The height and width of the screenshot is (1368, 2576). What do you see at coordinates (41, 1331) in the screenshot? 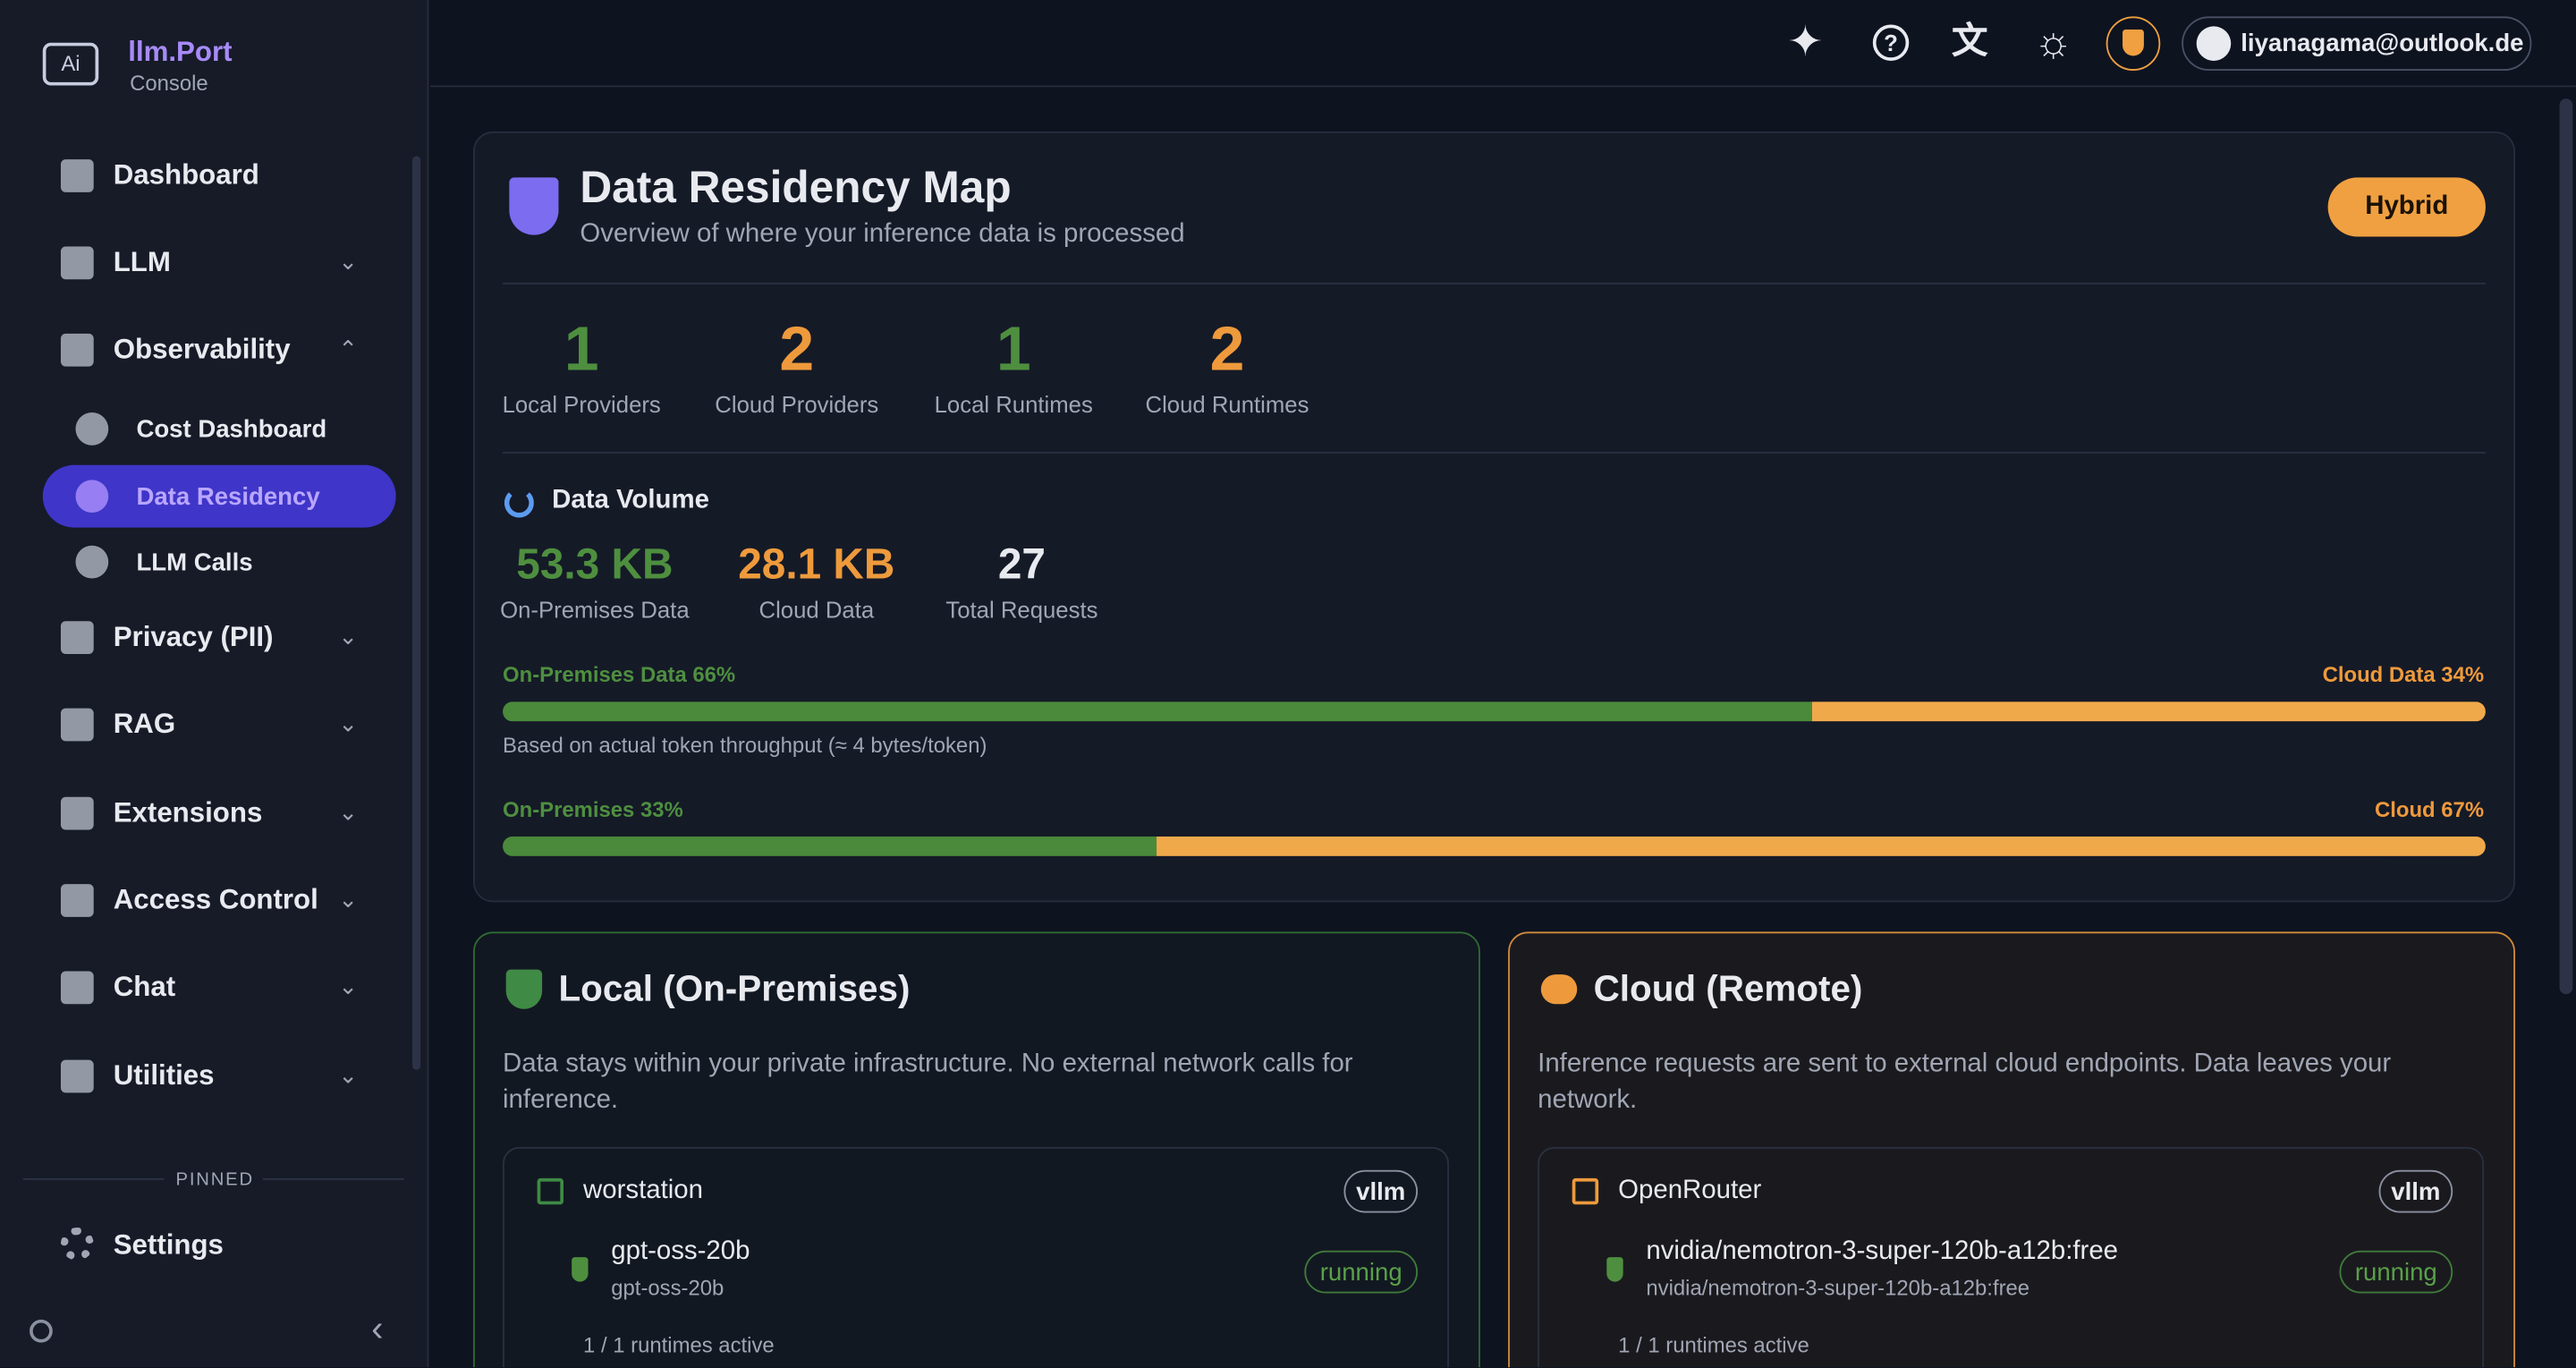
I see `refresh-button` at bounding box center [41, 1331].